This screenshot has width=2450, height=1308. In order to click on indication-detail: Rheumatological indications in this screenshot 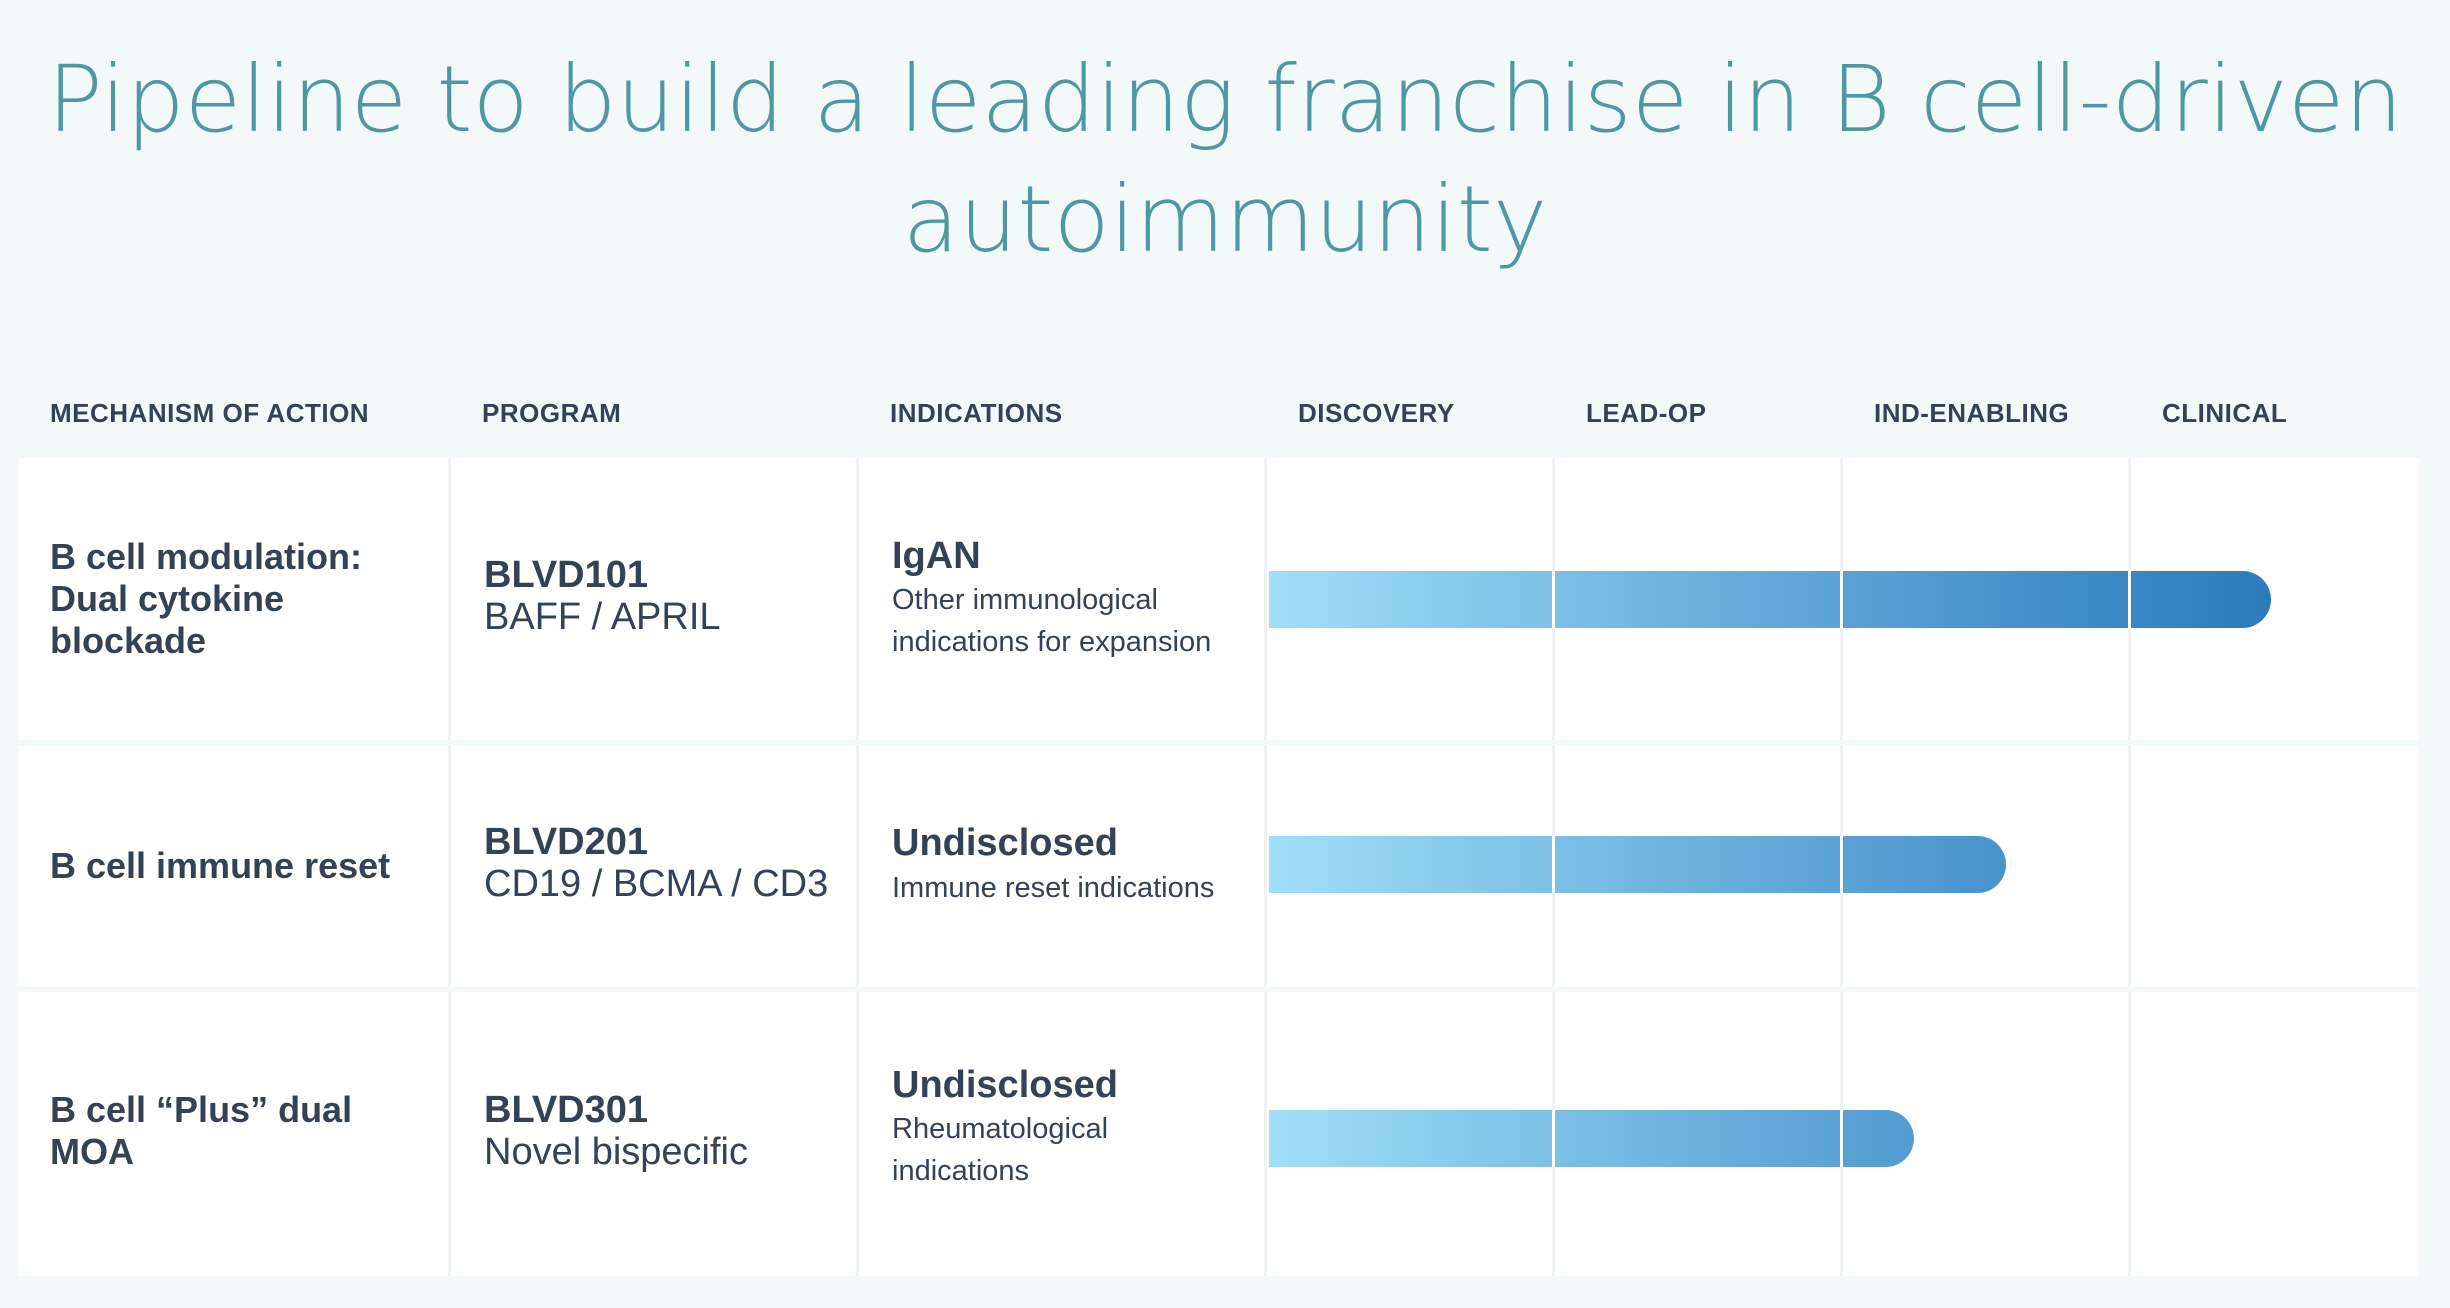, I will do `click(1000, 1150)`.